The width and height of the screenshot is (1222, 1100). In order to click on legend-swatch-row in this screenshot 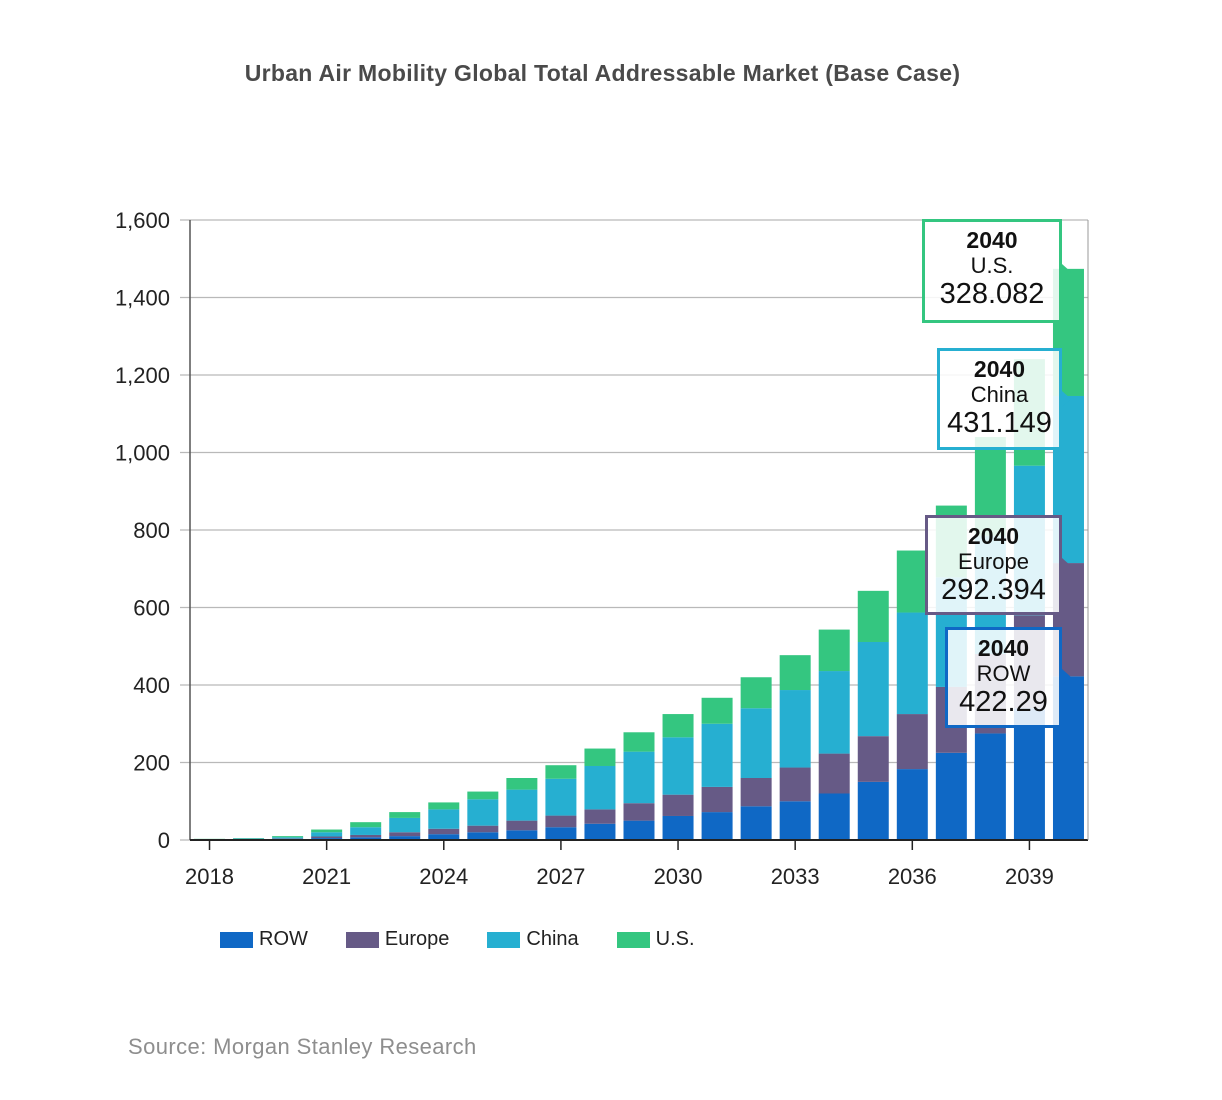, I will do `click(236, 939)`.